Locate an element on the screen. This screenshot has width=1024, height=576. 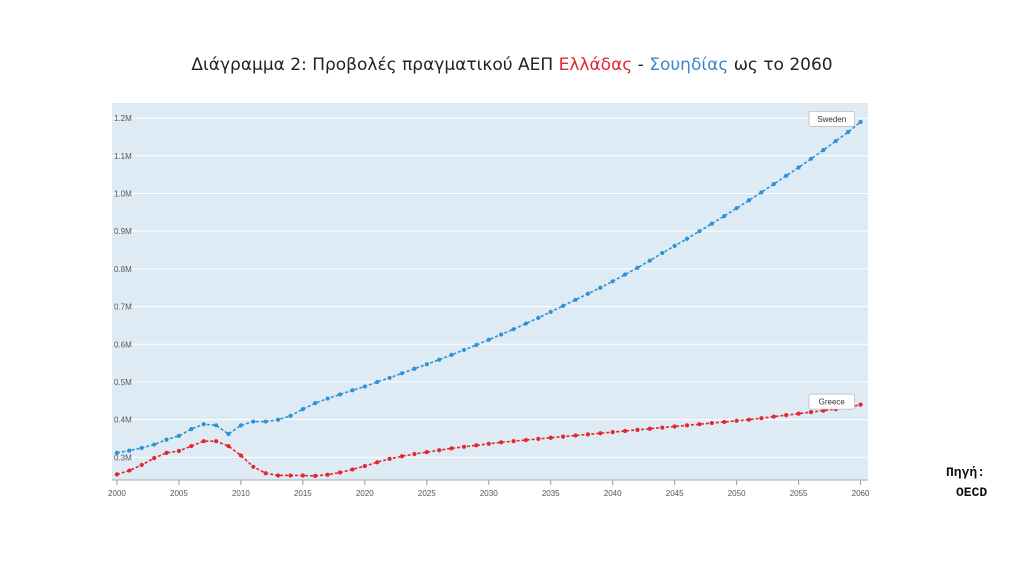
x-tick-label: 2030 is located at coordinates (489, 493).